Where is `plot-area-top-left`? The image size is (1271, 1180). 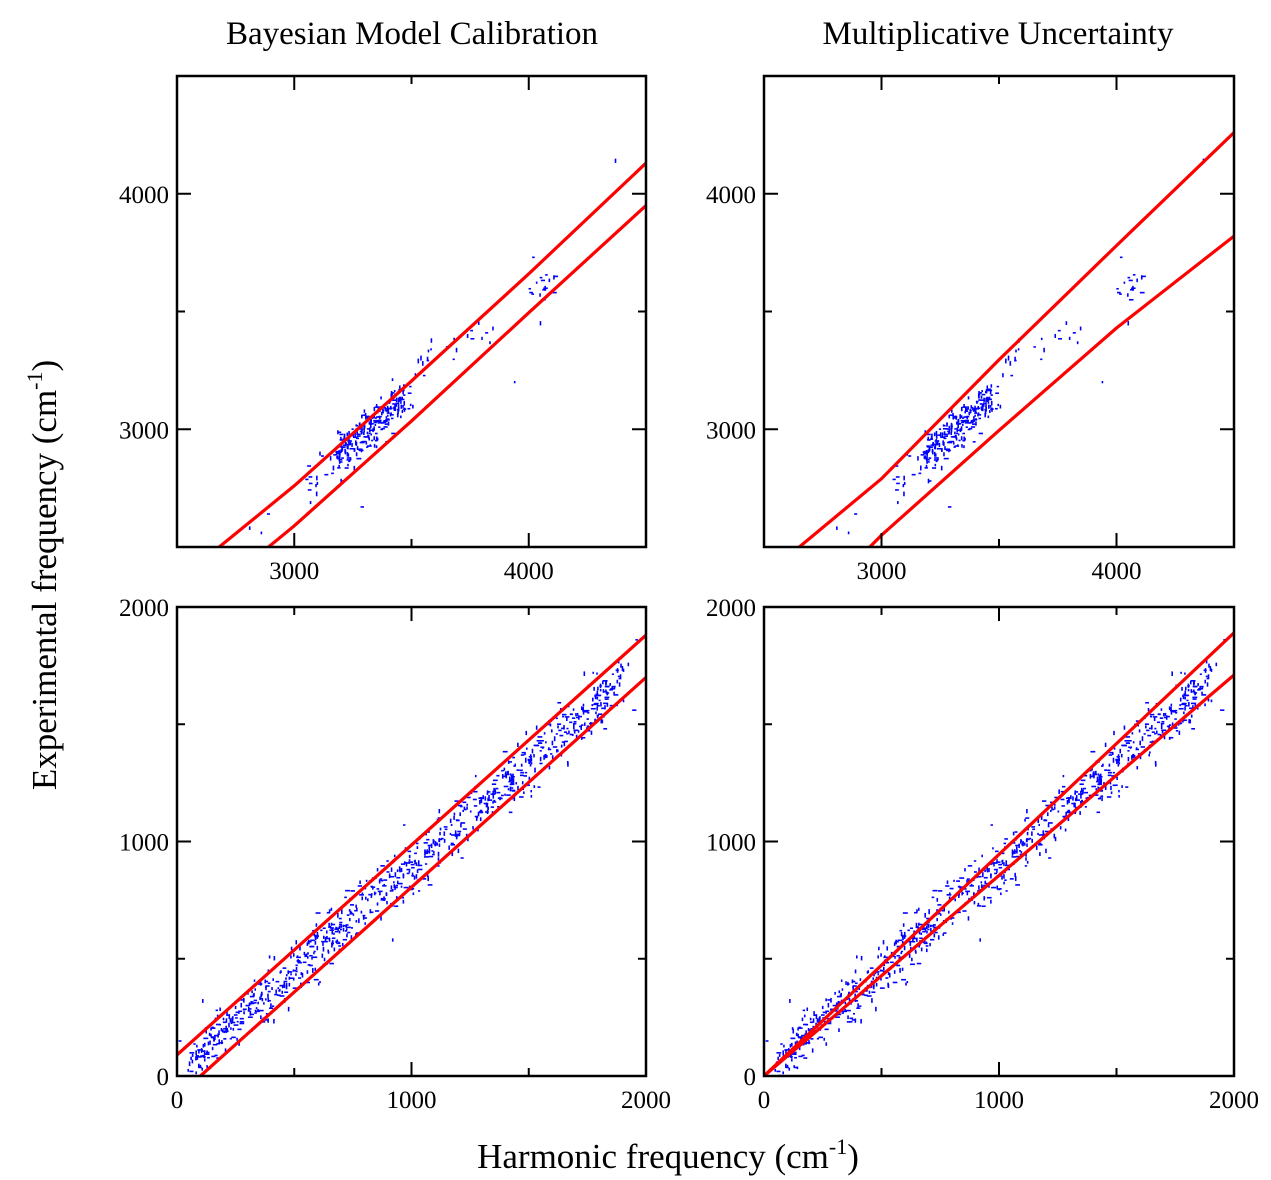 plot-area-top-left is located at coordinates (432, 352).